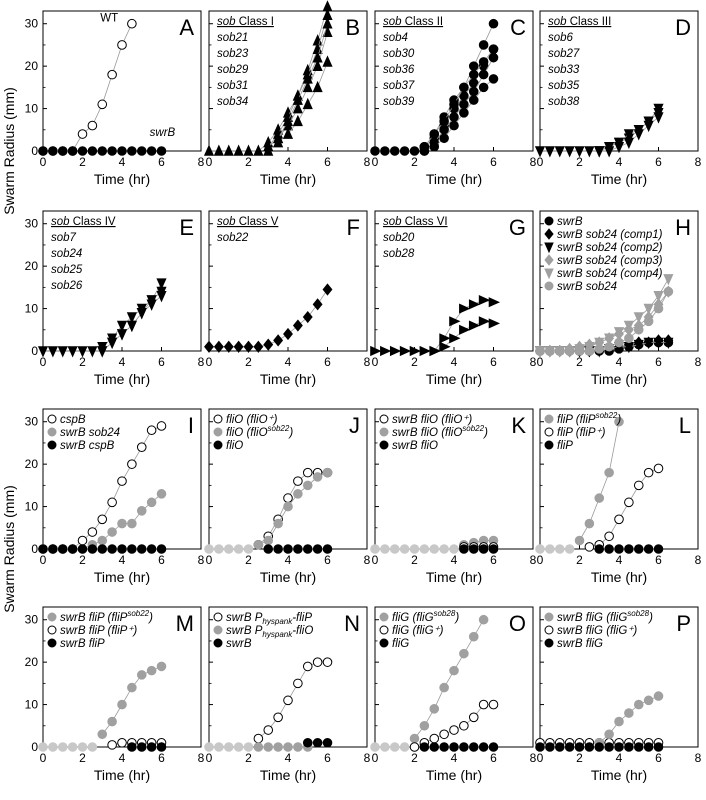 The width and height of the screenshot is (706, 800). Describe the element at coordinates (399, 70) in the screenshot. I see `legend-entry: sob36` at that location.